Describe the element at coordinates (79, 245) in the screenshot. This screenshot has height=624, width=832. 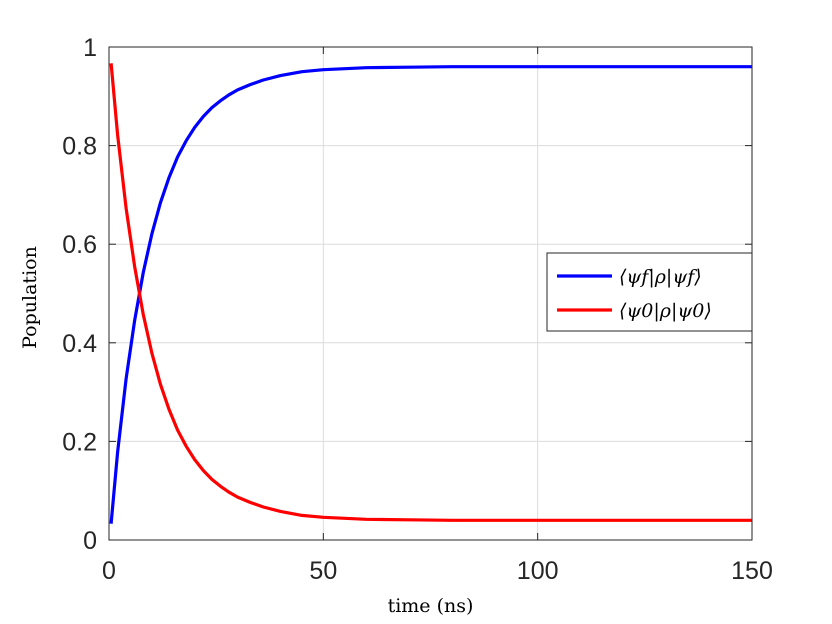
I see `y-tick-label: 0.6` at that location.